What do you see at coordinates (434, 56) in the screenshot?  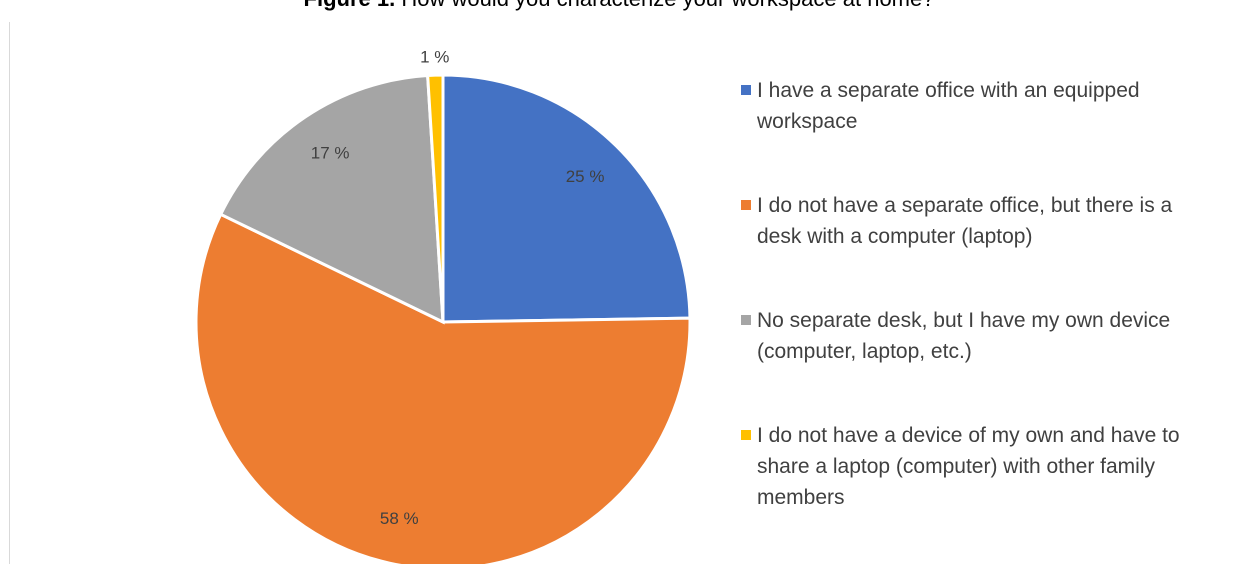 I see `data-label: 1 %` at bounding box center [434, 56].